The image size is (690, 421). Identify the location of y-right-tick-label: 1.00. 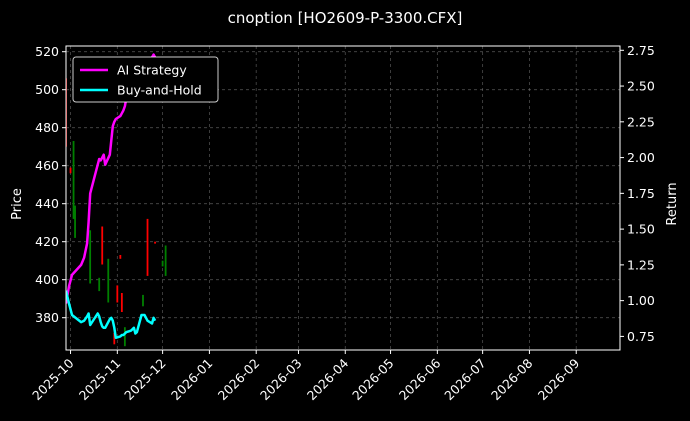
(641, 300).